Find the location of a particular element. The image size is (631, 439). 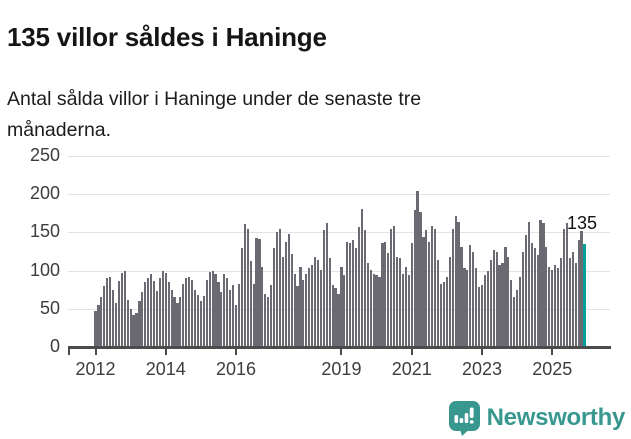

newsworthy-brand-link: Newsworthy is located at coordinates (536, 418).